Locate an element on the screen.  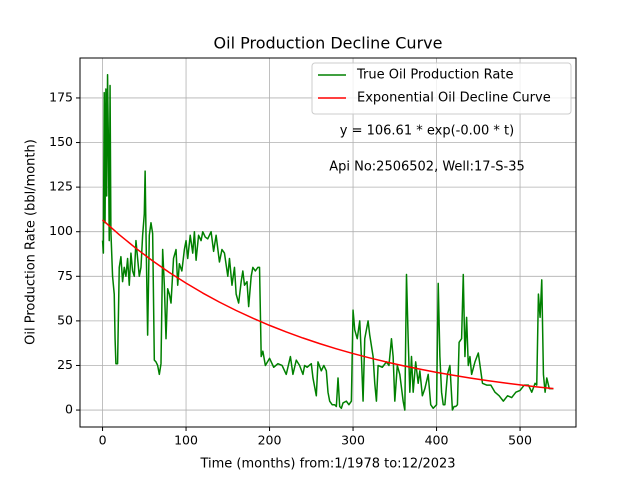
y-tick-label: 125 is located at coordinates (61, 186).